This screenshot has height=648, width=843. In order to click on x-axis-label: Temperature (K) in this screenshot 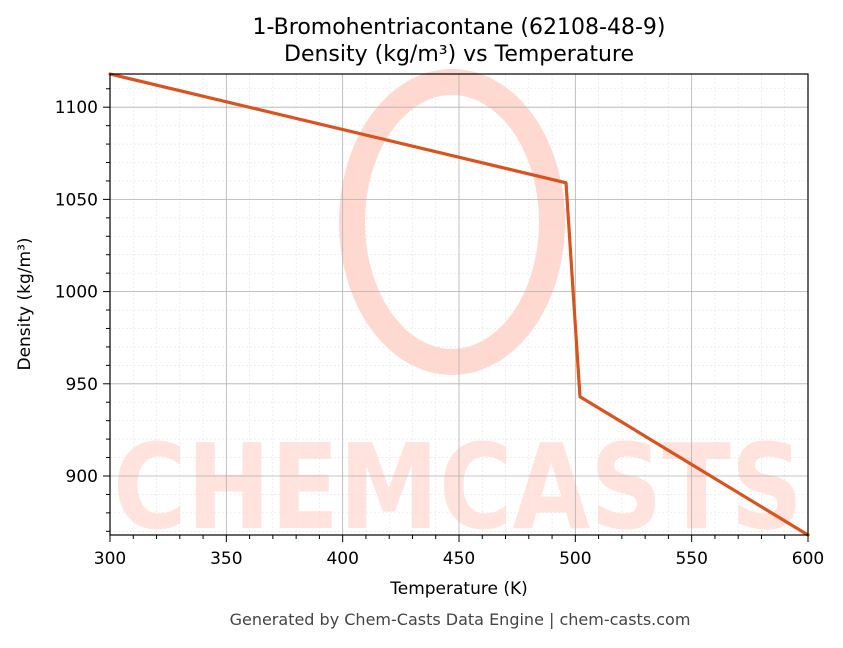, I will do `click(458, 589)`.